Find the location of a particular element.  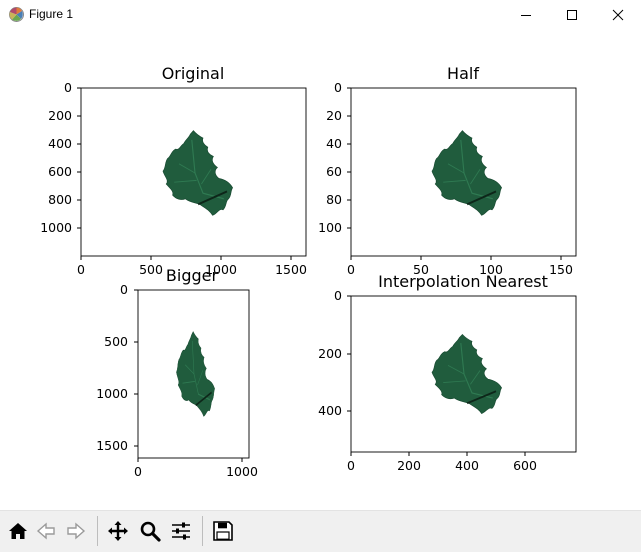

window-title-bar: Figure 1 is located at coordinates (320, 15).